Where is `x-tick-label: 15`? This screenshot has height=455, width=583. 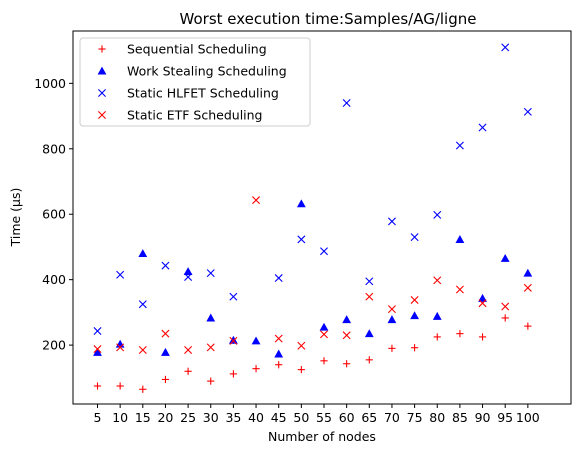
x-tick-label: 15 is located at coordinates (143, 417).